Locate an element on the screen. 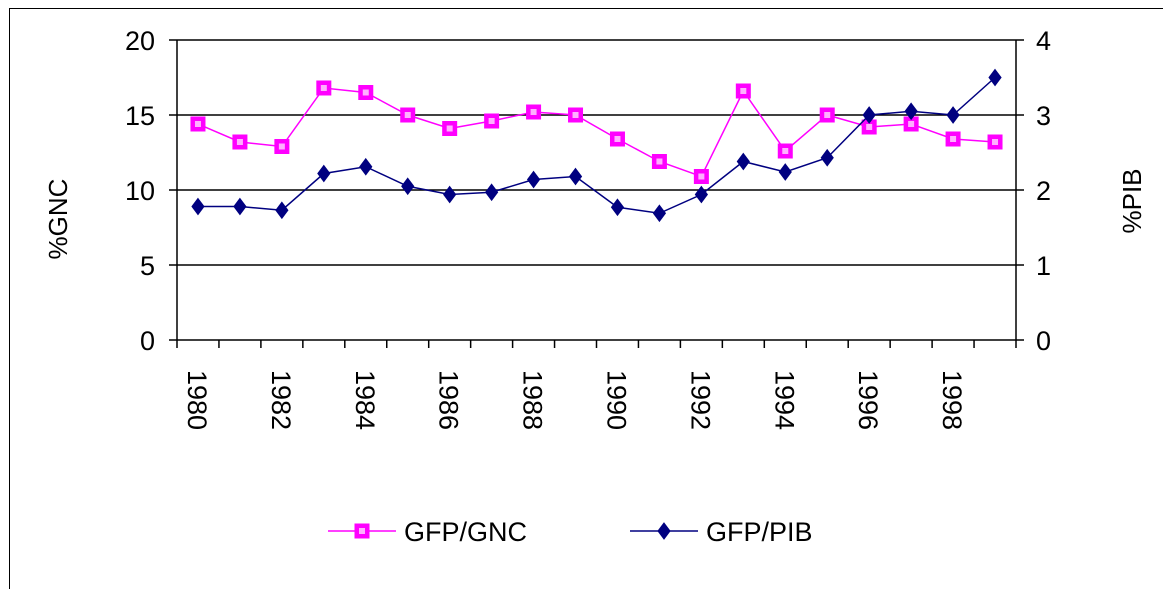  x-tick-label: 1984 is located at coordinates (365, 400).